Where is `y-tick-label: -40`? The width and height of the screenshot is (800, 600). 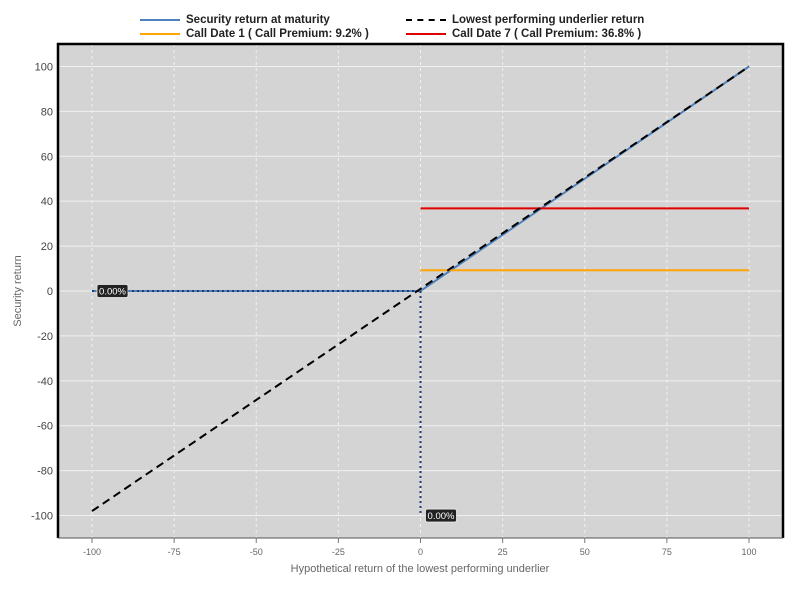 y-tick-label: -40 is located at coordinates (45, 382).